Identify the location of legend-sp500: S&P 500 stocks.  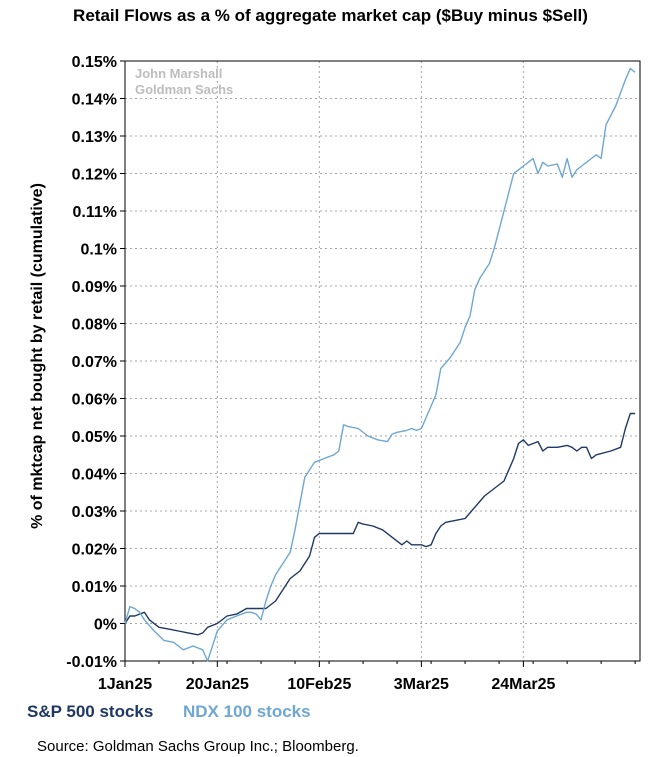
(90, 711).